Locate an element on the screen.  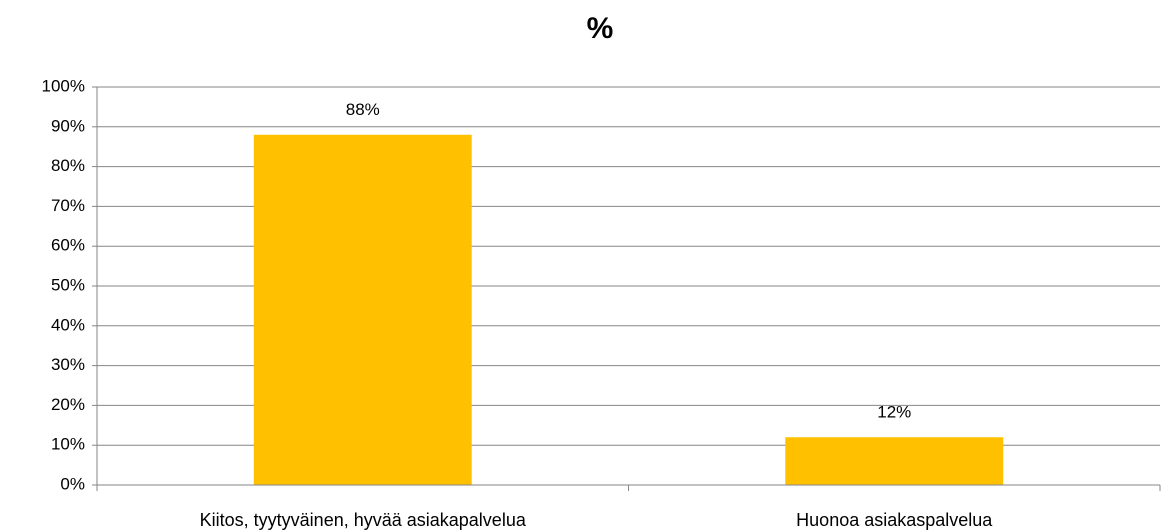
data-label: 88% is located at coordinates (363, 109).